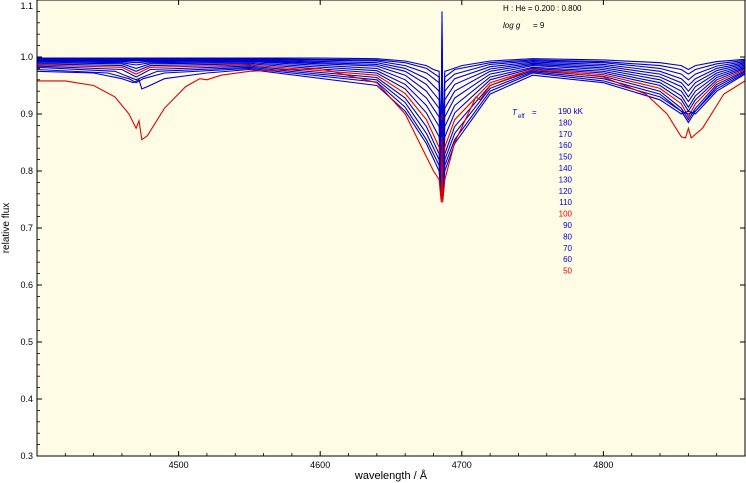 The image size is (746, 483). Describe the element at coordinates (571, 111) in the screenshot. I see `legend-item: 190 kK` at that location.